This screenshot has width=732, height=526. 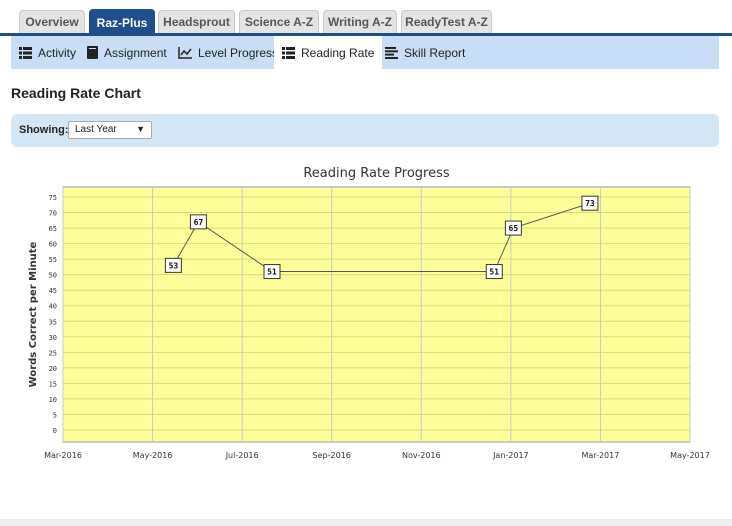 I want to click on y-tick-label: 60, so click(x=53, y=245).